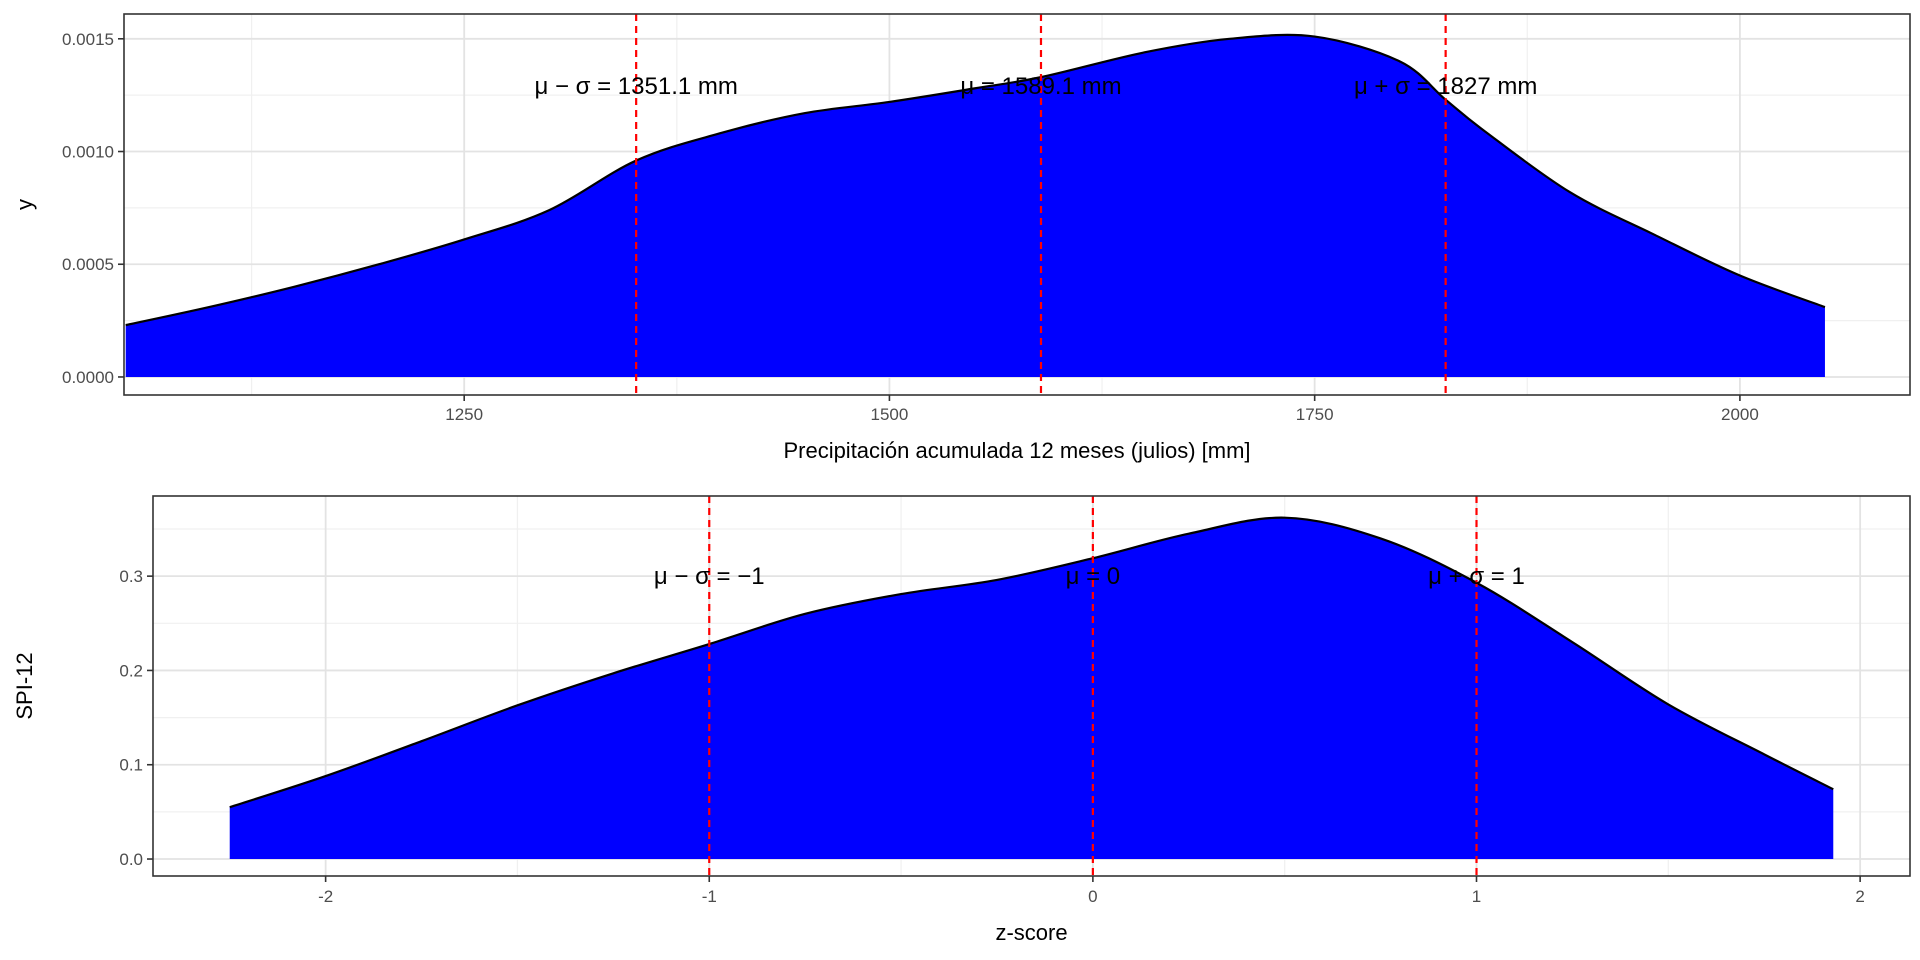  What do you see at coordinates (1093, 576) in the screenshot?
I see `reference-label: μ = 0` at bounding box center [1093, 576].